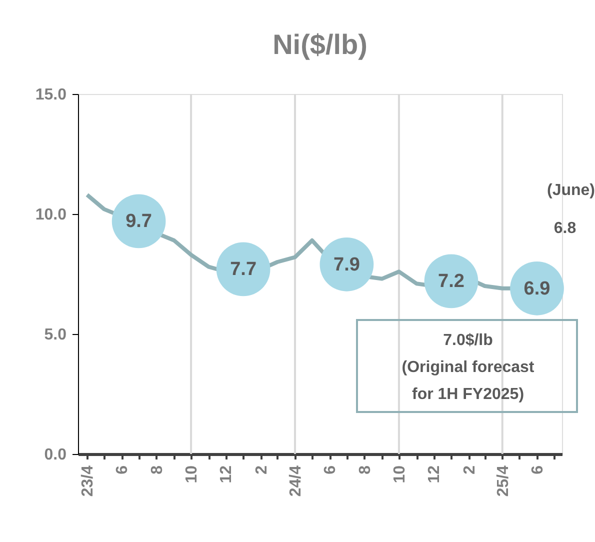 The width and height of the screenshot is (595, 542). What do you see at coordinates (346, 265) in the screenshot?
I see `data-label: 7.9` at bounding box center [346, 265].